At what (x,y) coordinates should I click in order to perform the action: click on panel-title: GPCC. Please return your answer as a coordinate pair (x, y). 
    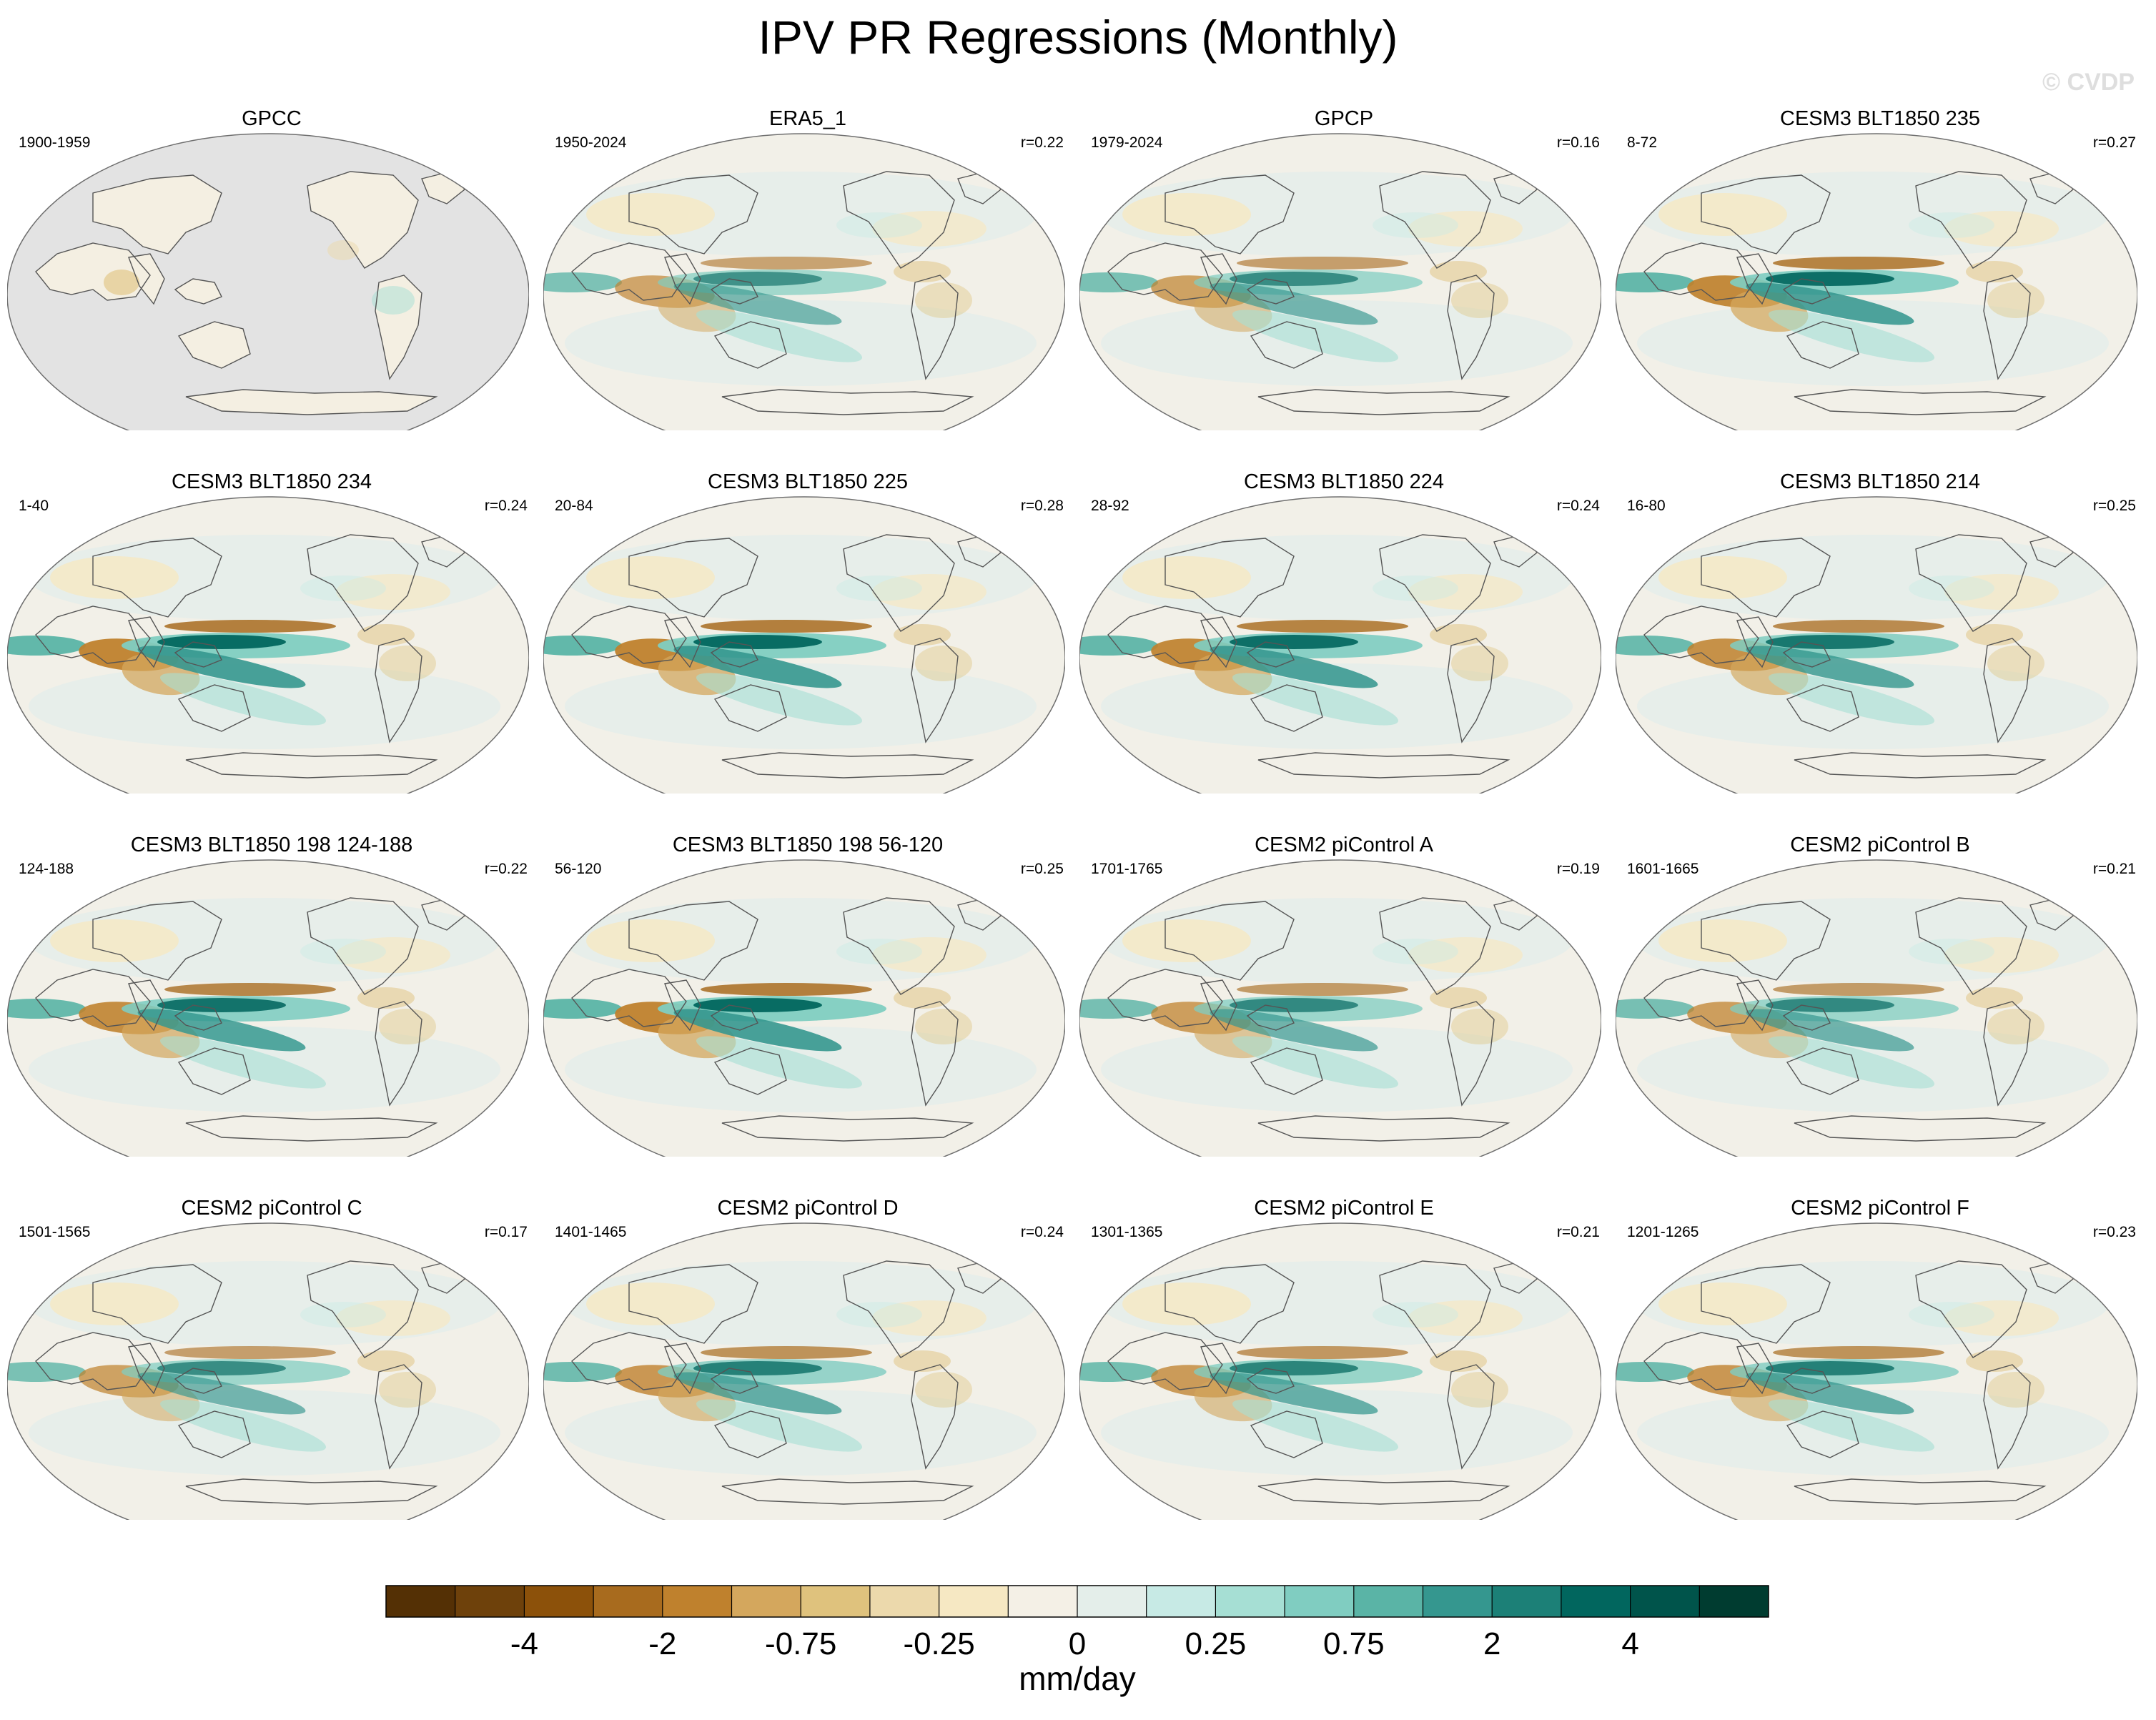
    Looking at the image, I should click on (272, 118).